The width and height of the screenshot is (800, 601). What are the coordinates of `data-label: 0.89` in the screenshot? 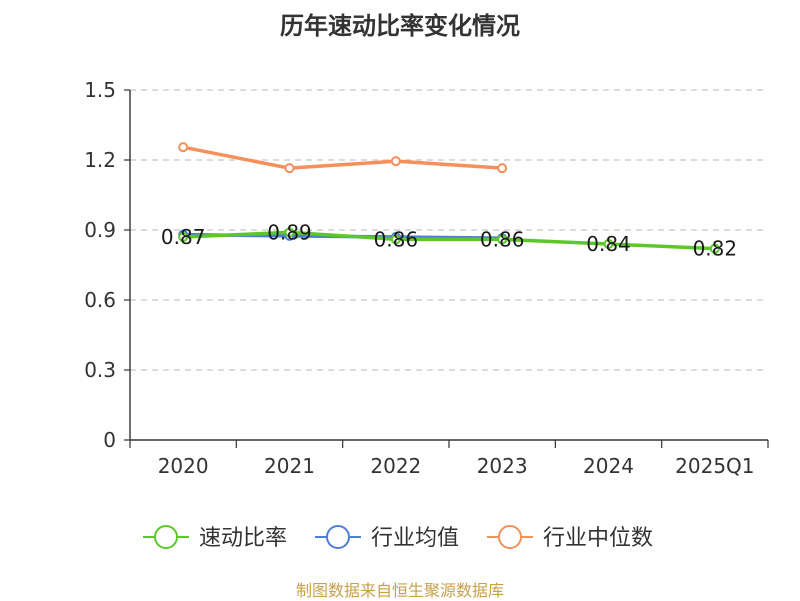 It's located at (289, 232).